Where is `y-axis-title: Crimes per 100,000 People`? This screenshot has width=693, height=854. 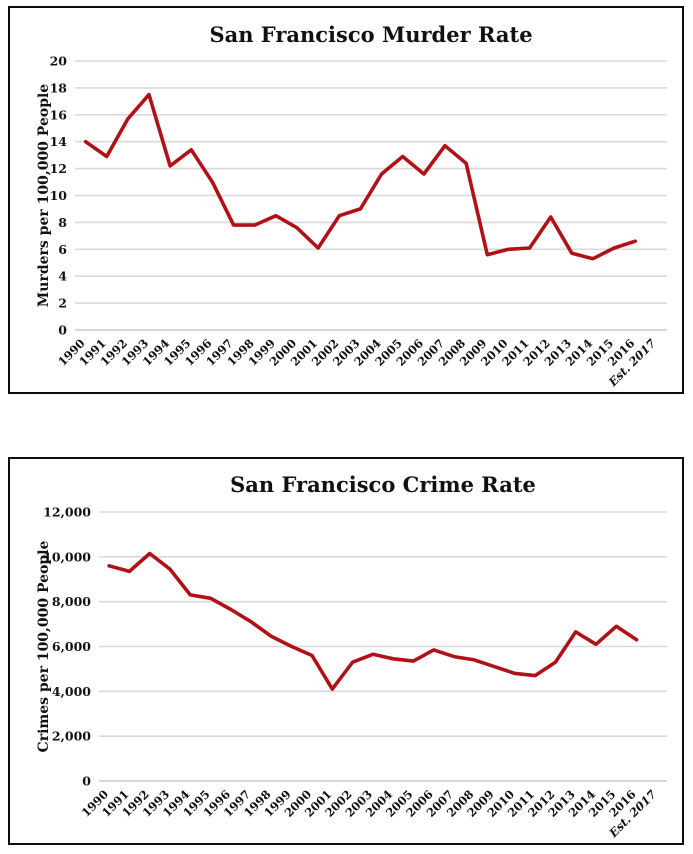
y-axis-title: Crimes per 100,000 People is located at coordinates (44, 646).